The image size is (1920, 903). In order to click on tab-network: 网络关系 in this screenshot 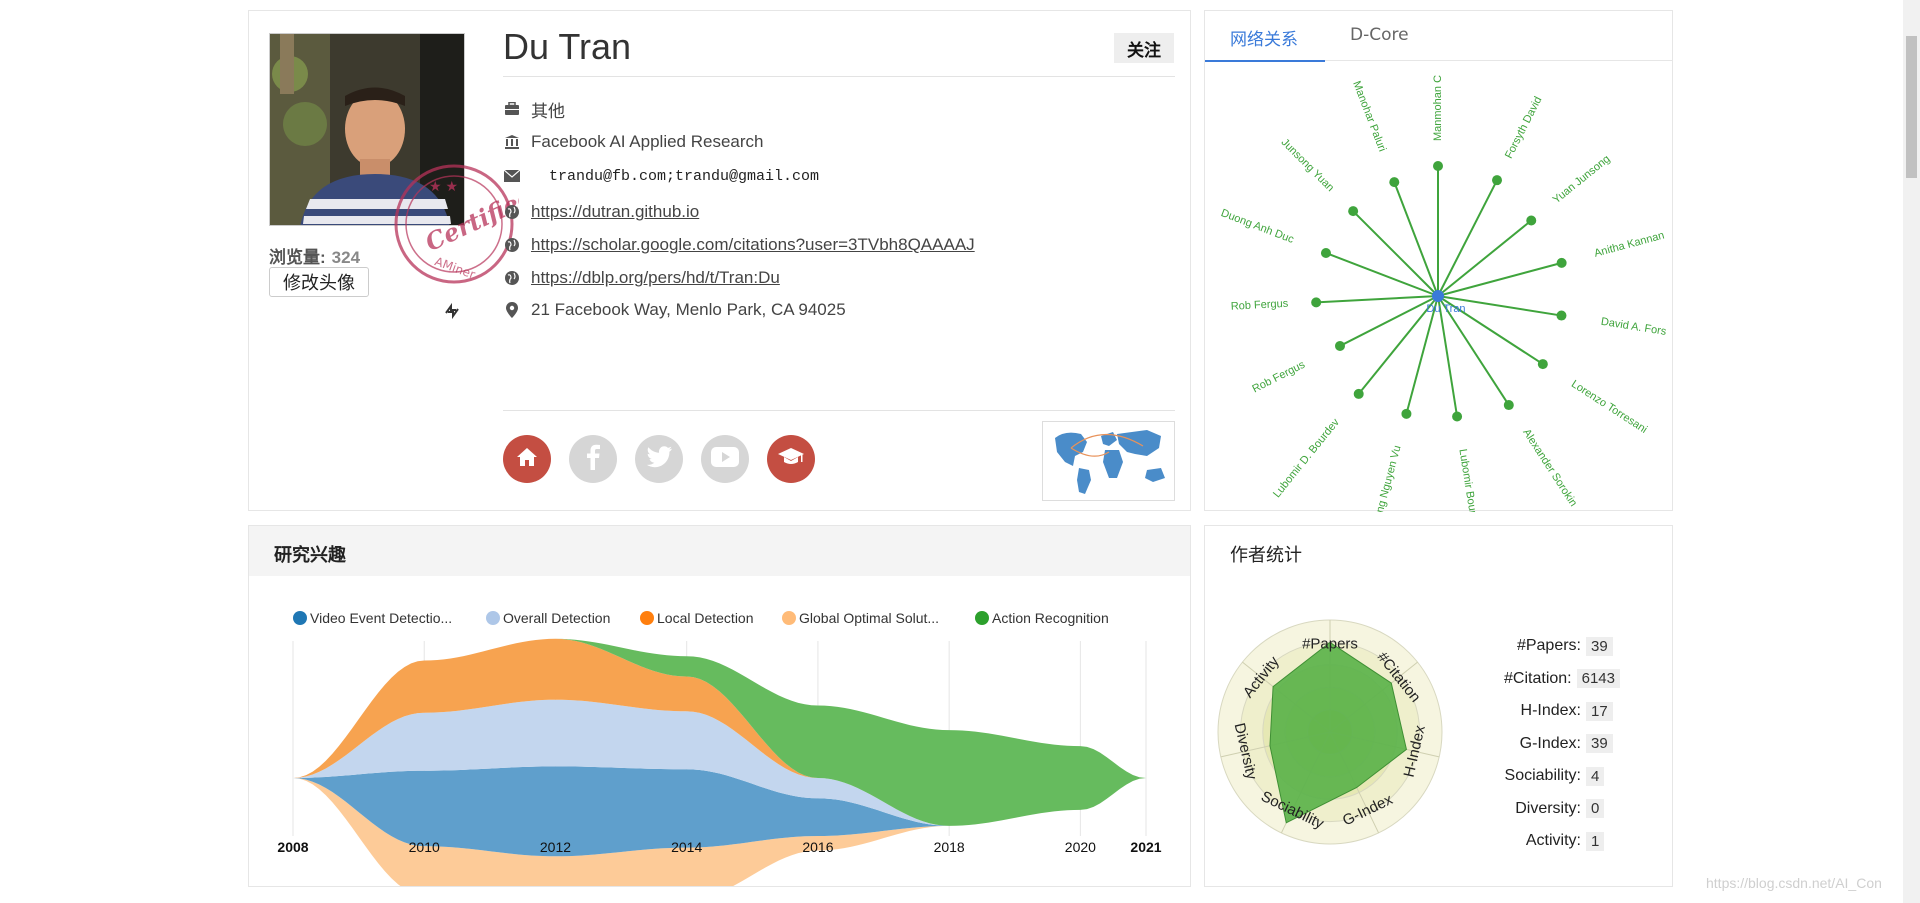, I will do `click(1264, 40)`.